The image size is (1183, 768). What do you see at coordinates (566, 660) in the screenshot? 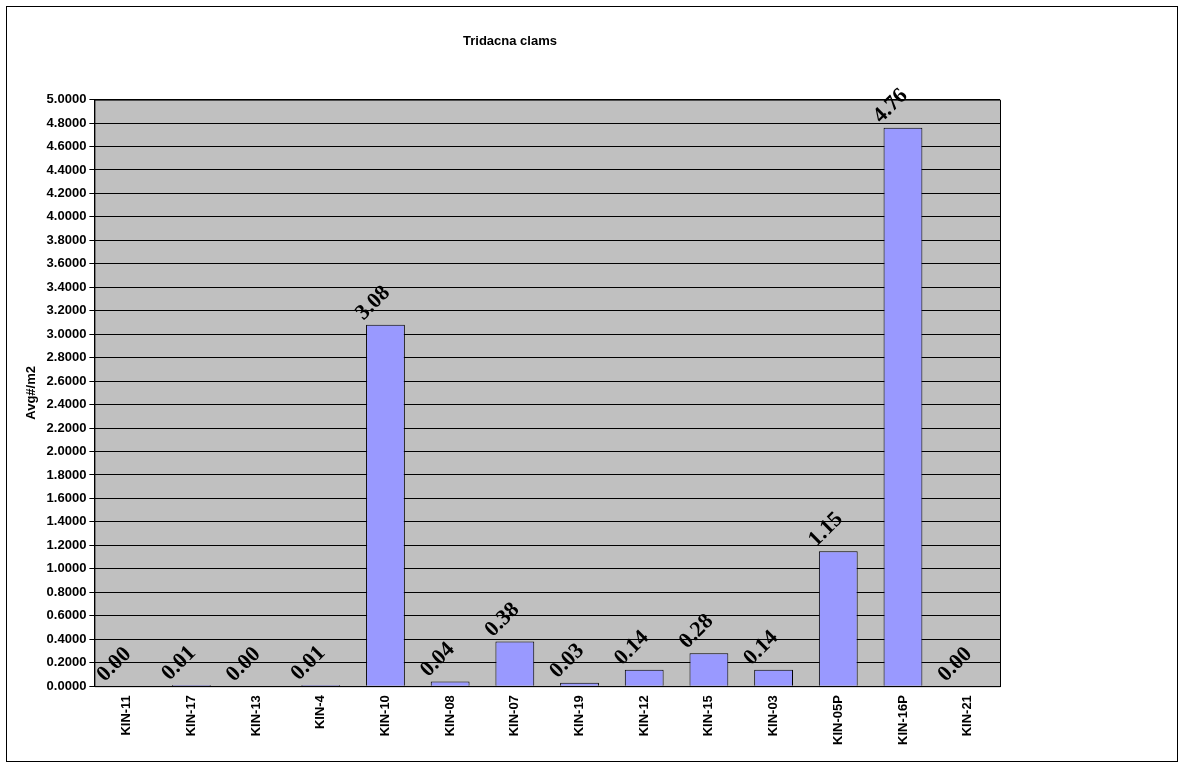
I see `data-label: 0.03` at bounding box center [566, 660].